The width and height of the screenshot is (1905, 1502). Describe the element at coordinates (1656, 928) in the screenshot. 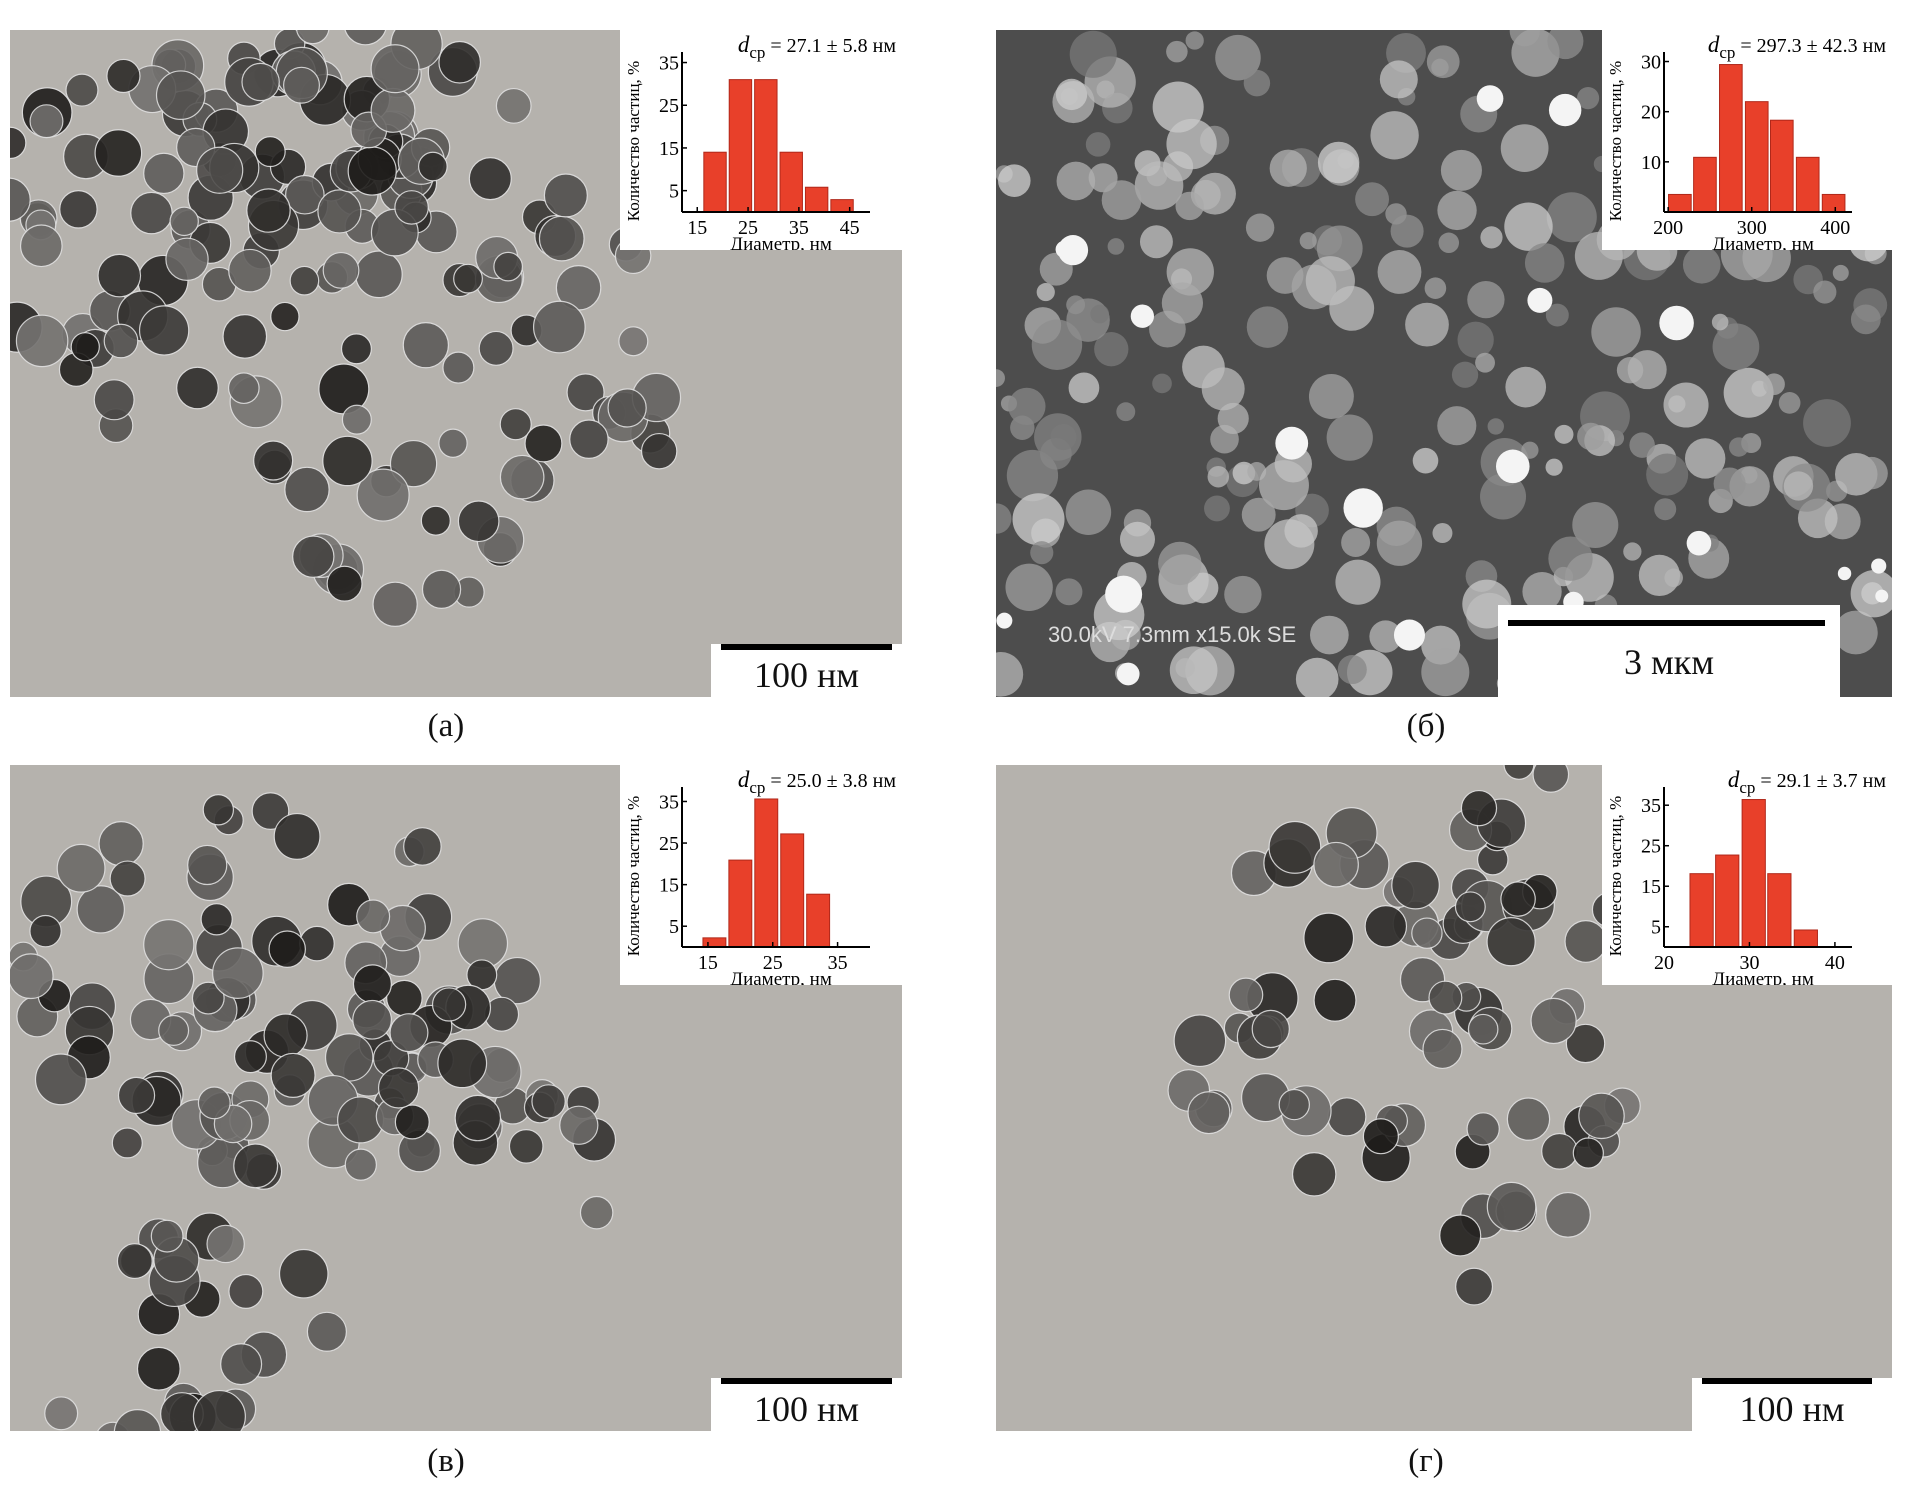

I see `y-tick-label: 5` at that location.